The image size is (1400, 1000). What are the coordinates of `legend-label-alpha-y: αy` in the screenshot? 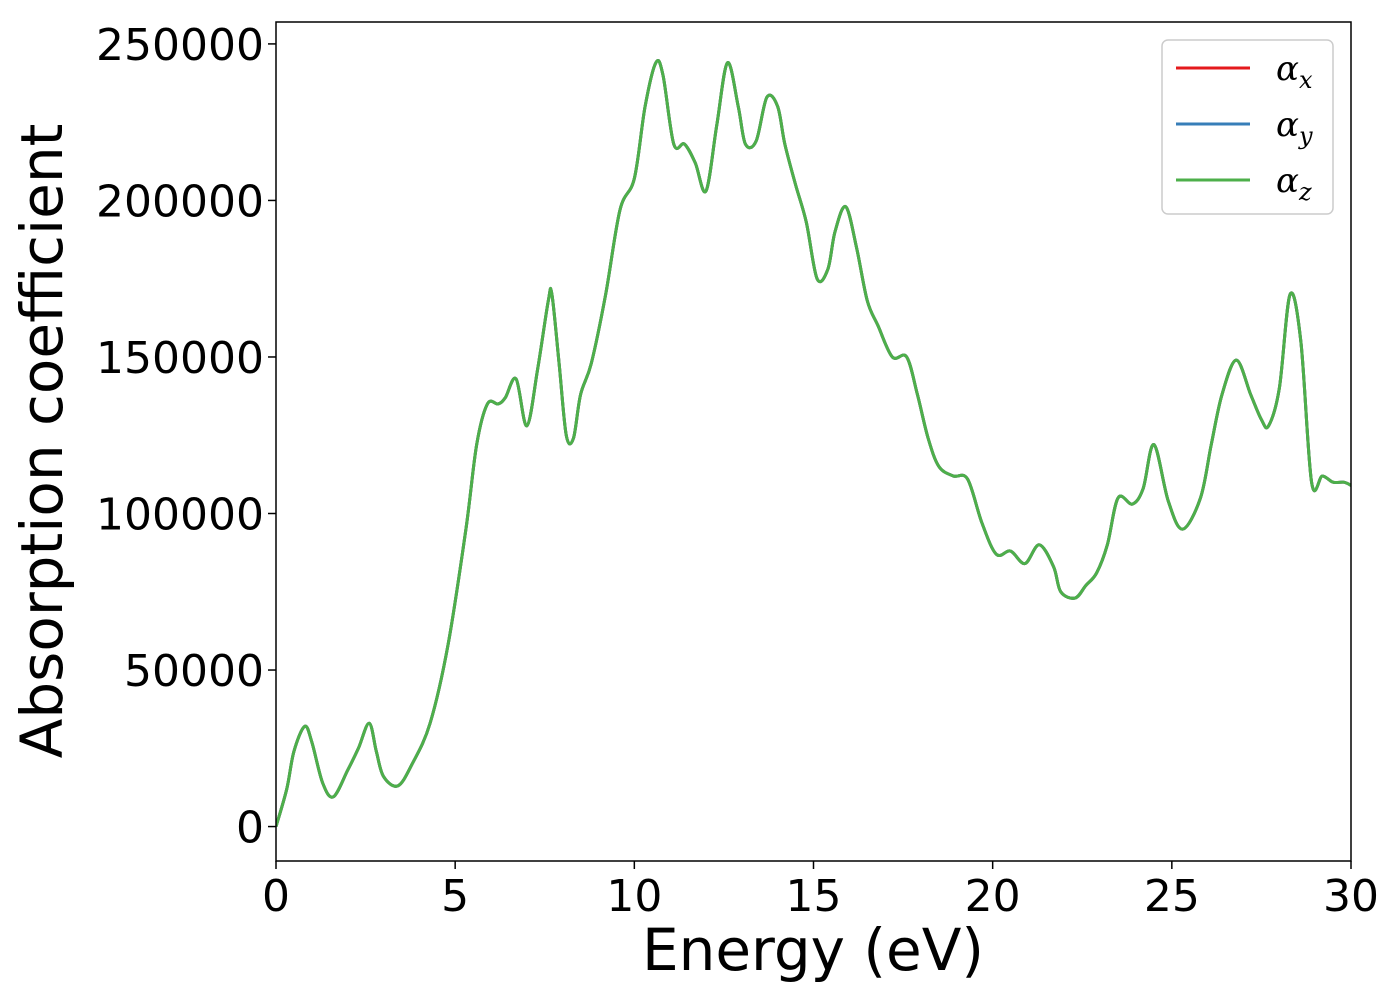 It's located at (1294, 127).